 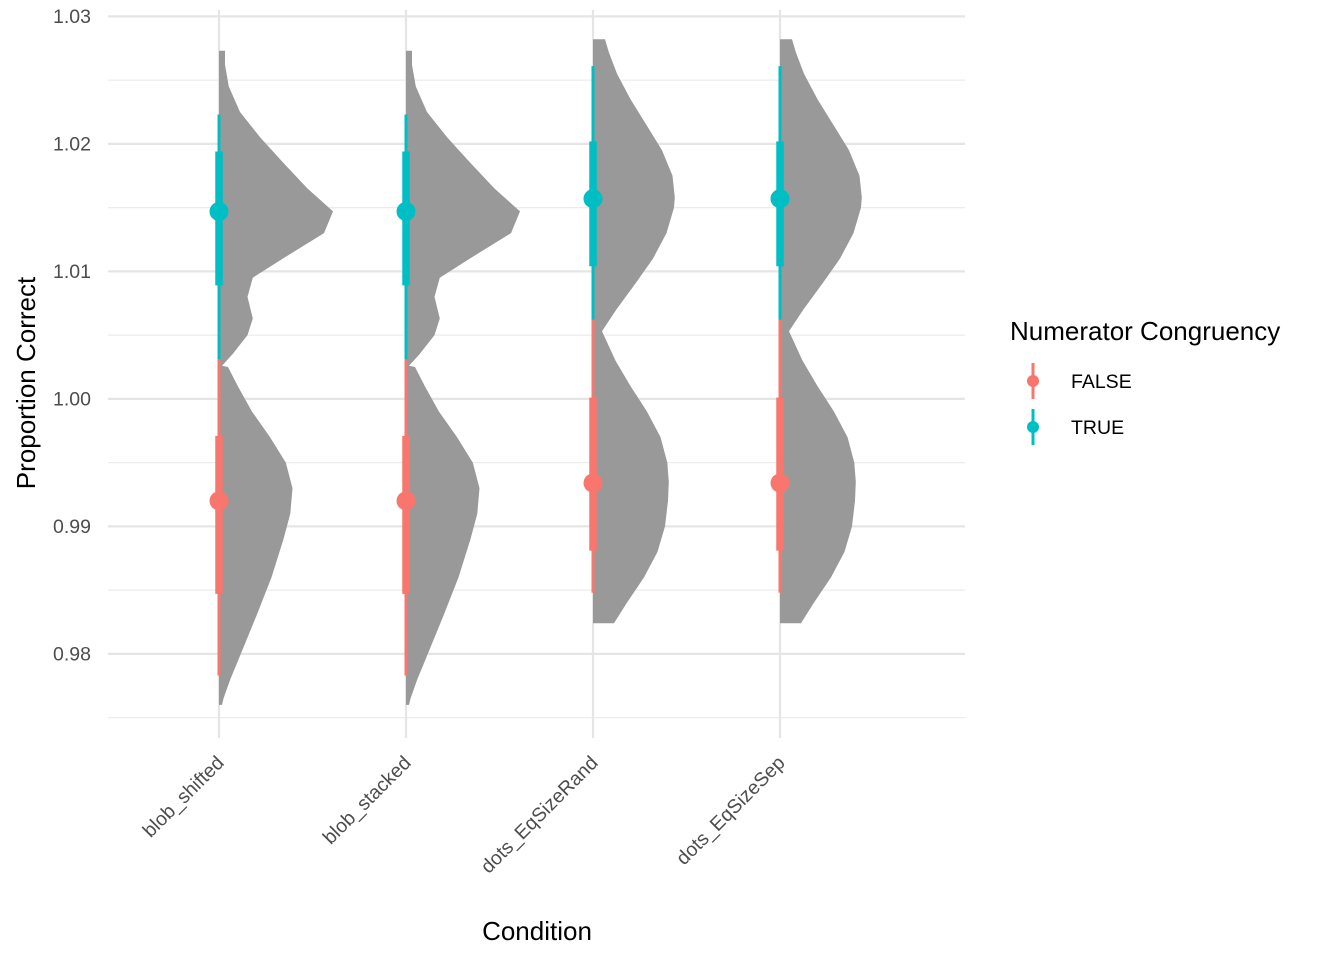 I want to click on legend-title: Numerator Congruency, so click(x=1145, y=331).